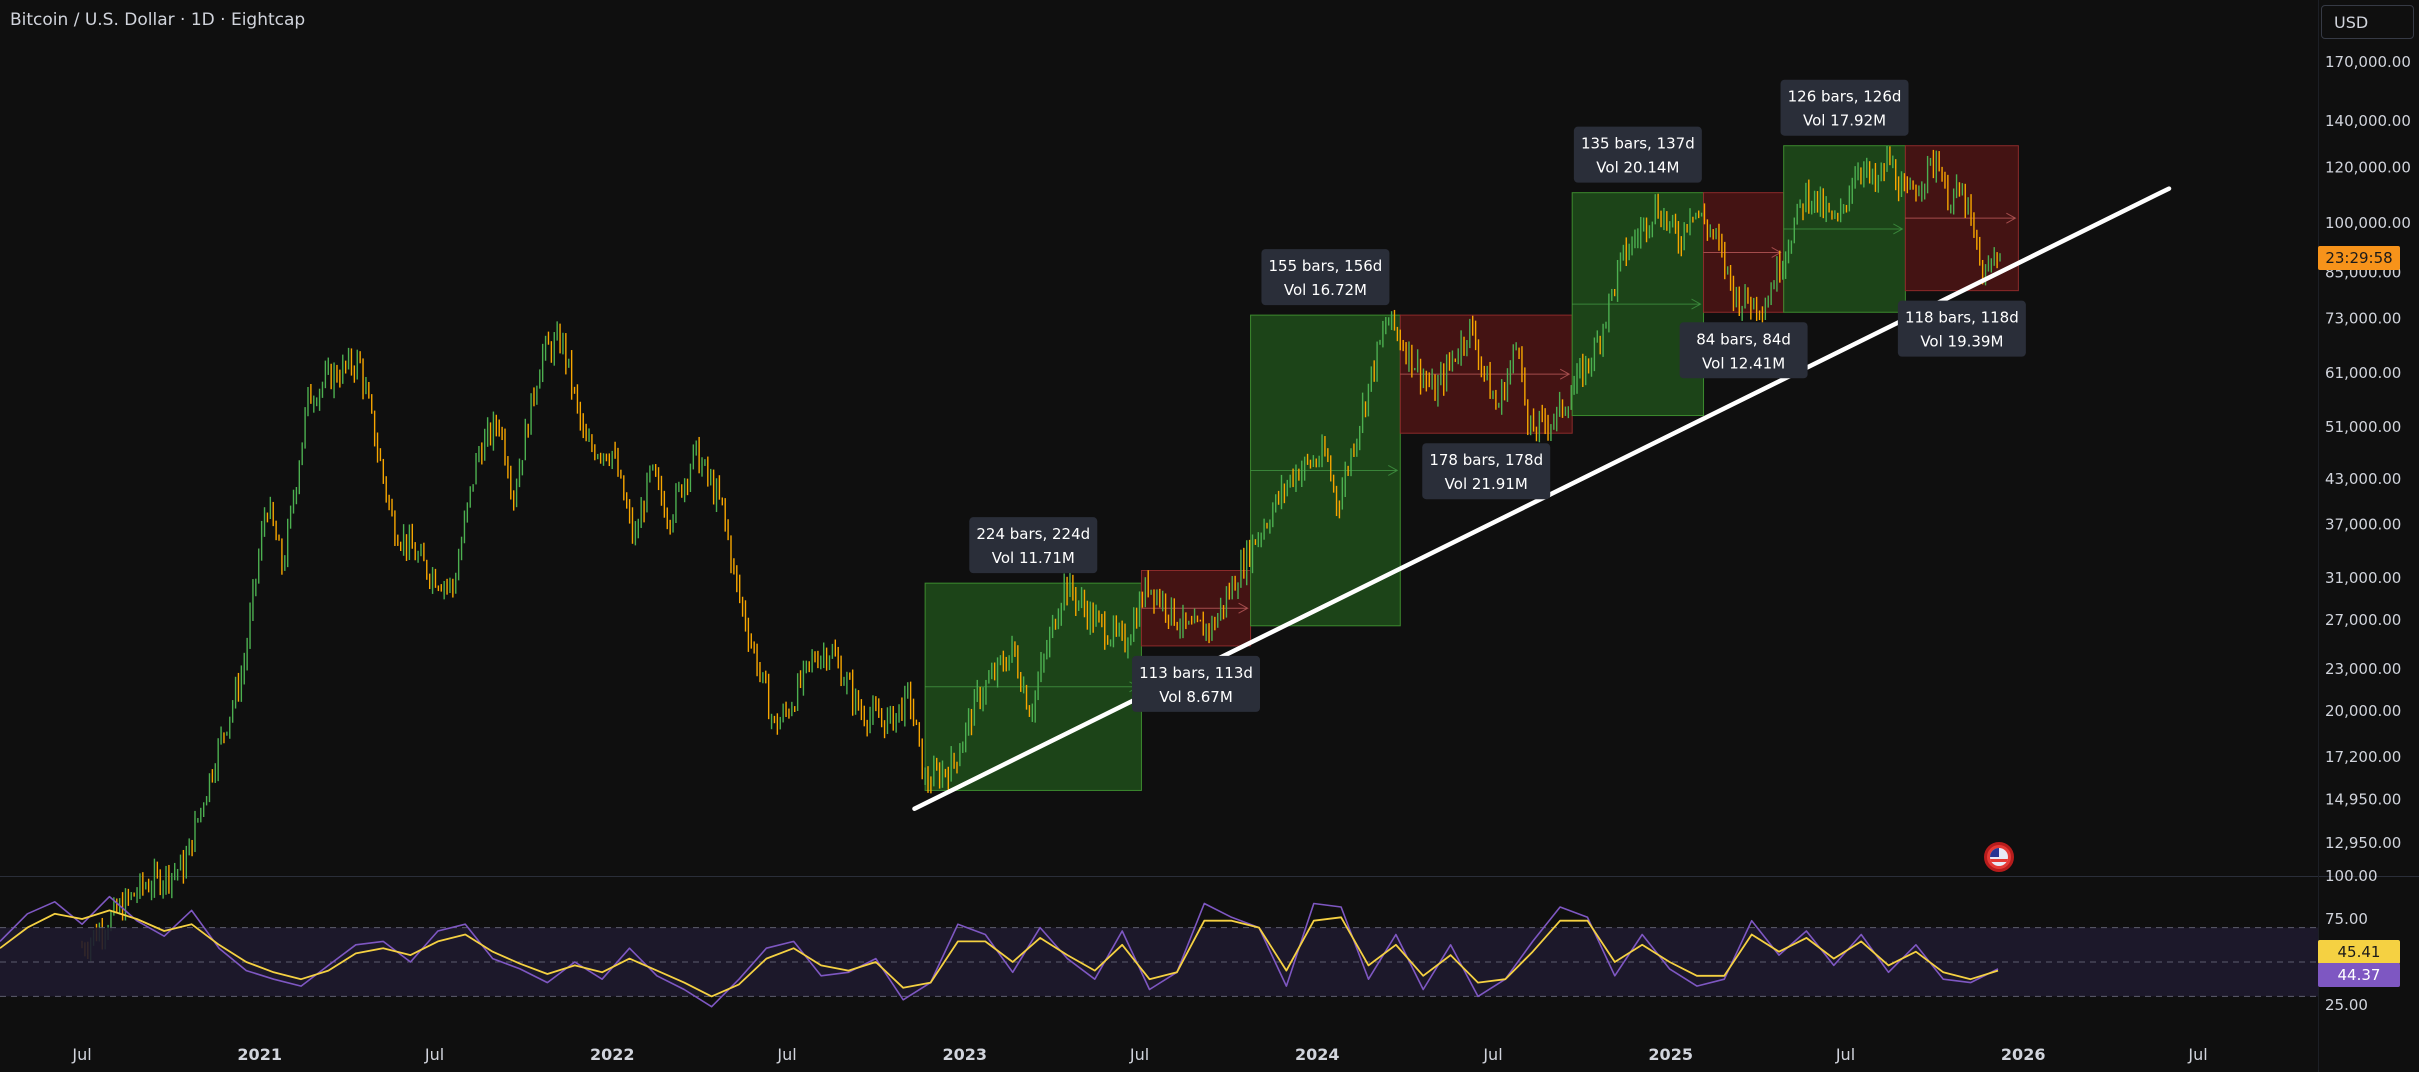 This screenshot has width=2419, height=1072. Describe the element at coordinates (2367, 22) in the screenshot. I see `currency-button: USD` at that location.